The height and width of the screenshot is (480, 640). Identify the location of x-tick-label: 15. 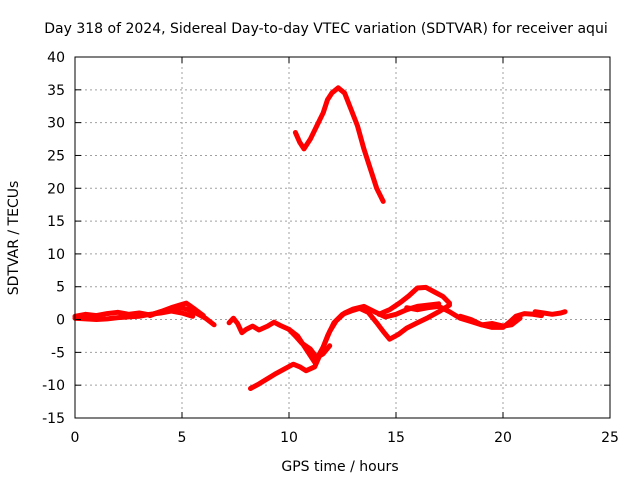
(396, 438).